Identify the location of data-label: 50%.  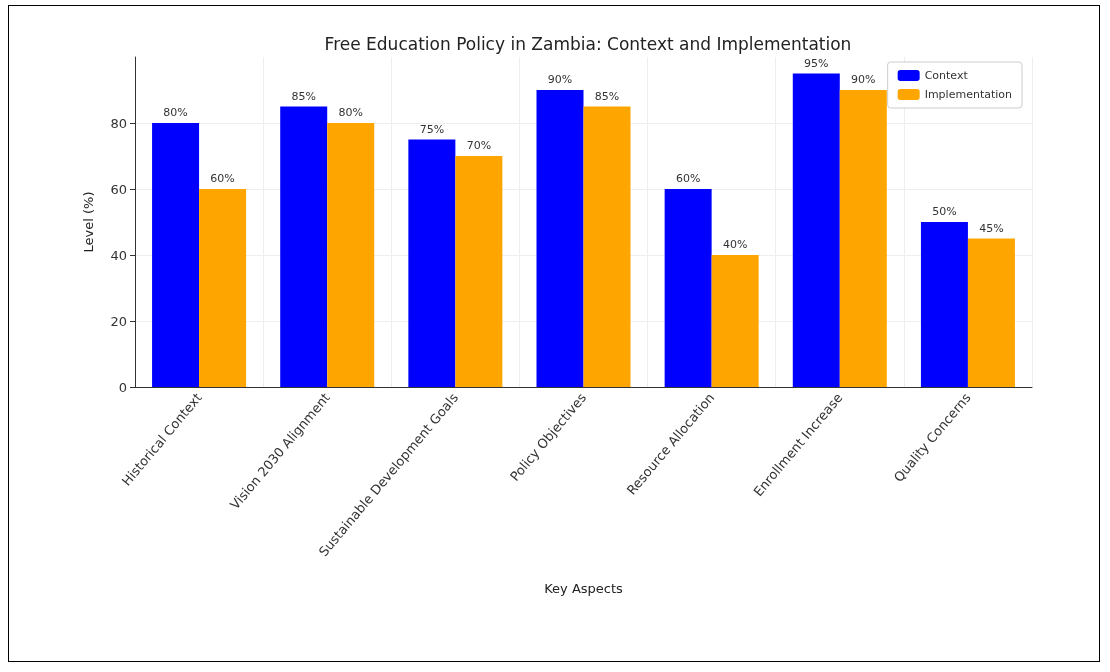
(944, 211).